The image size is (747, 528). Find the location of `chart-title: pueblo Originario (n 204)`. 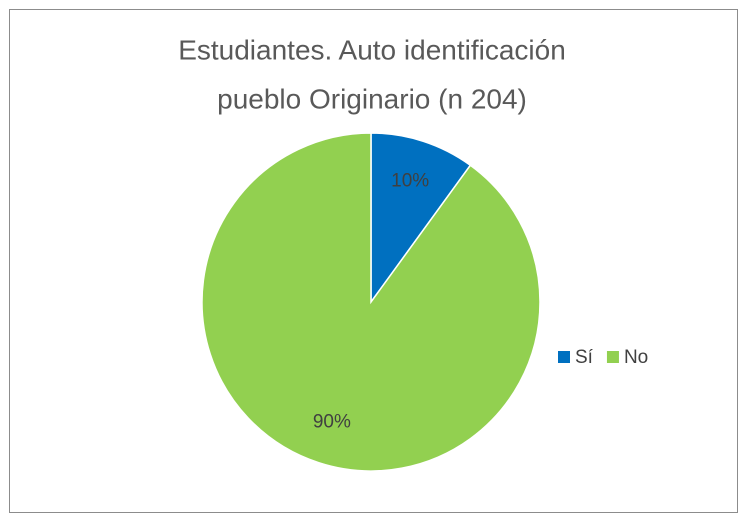

chart-title: pueblo Originario (n 204) is located at coordinates (372, 98).